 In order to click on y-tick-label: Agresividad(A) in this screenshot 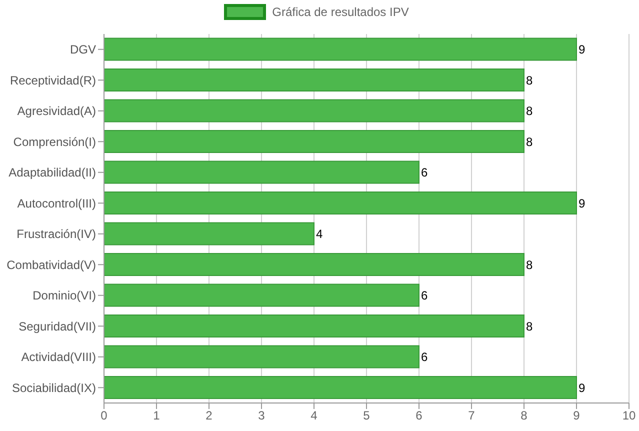, I will do `click(56, 111)`.